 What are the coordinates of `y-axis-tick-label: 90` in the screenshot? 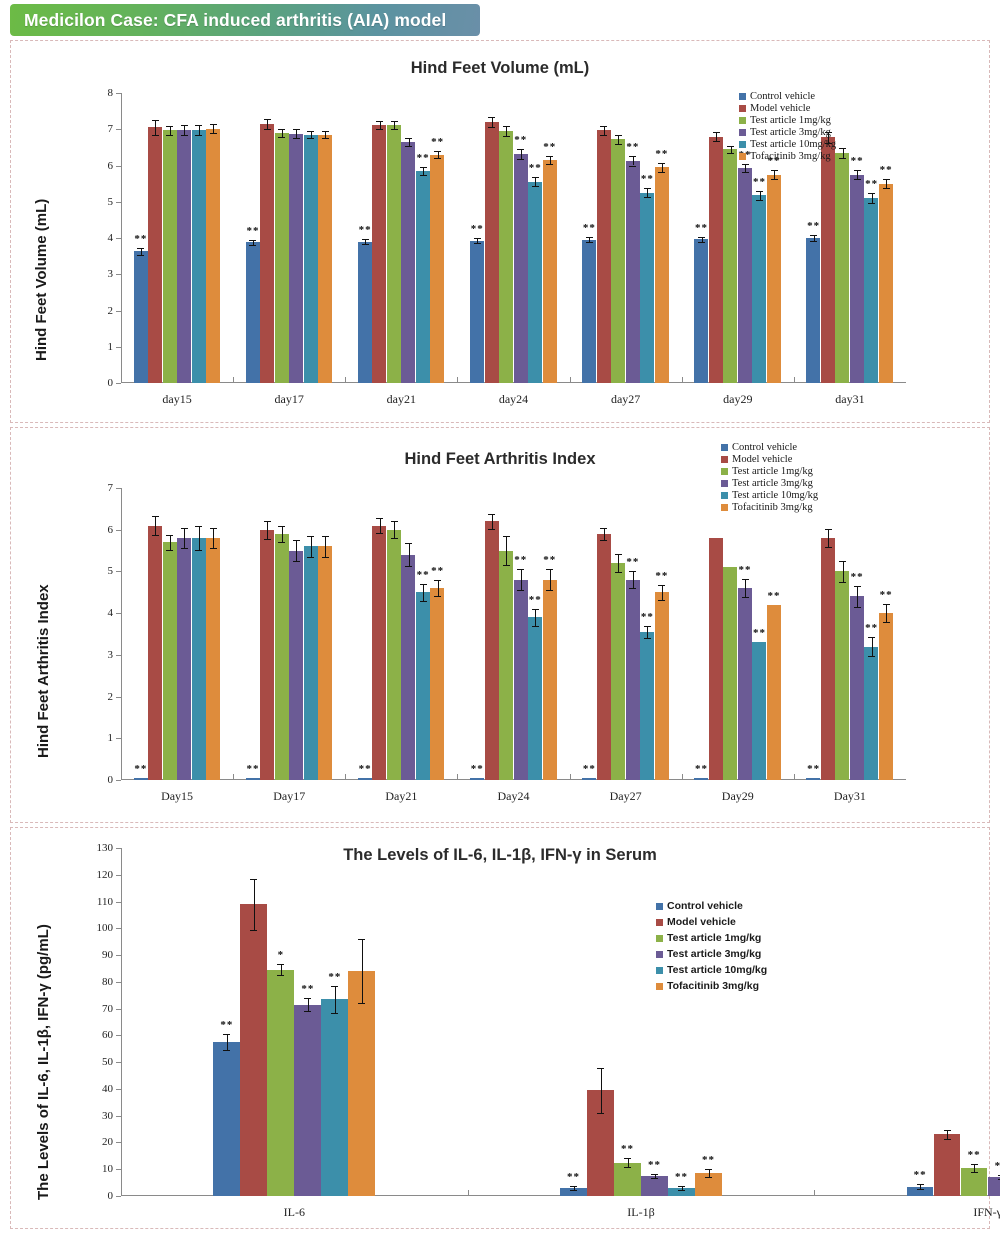 It's located at (107, 955).